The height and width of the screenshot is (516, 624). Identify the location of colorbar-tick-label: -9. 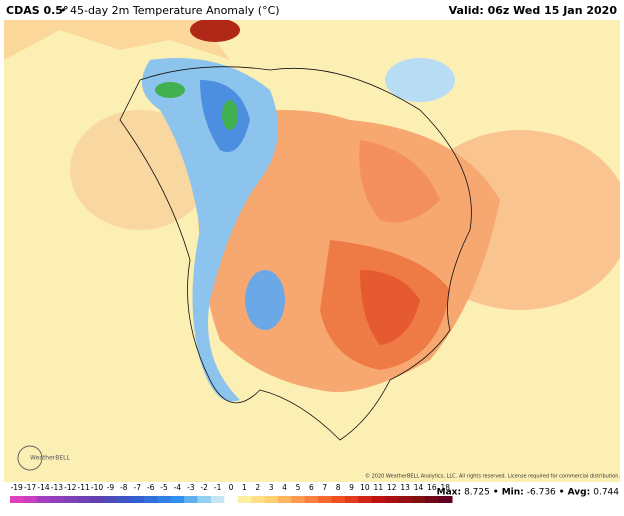
(111, 487).